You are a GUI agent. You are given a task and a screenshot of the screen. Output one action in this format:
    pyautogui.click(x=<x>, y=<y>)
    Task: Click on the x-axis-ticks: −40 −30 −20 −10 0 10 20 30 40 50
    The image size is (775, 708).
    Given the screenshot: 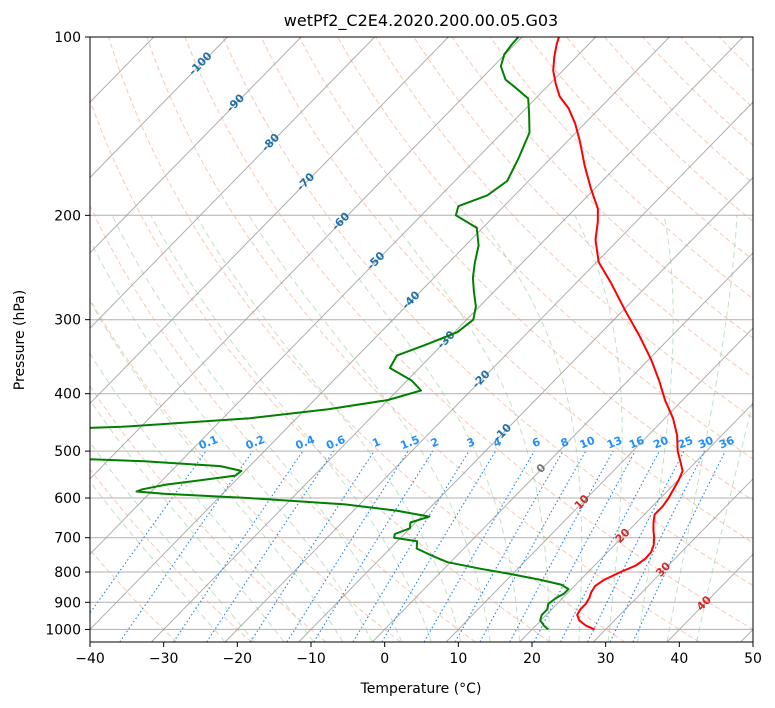 What is the action you would take?
    pyautogui.click(x=418, y=654)
    